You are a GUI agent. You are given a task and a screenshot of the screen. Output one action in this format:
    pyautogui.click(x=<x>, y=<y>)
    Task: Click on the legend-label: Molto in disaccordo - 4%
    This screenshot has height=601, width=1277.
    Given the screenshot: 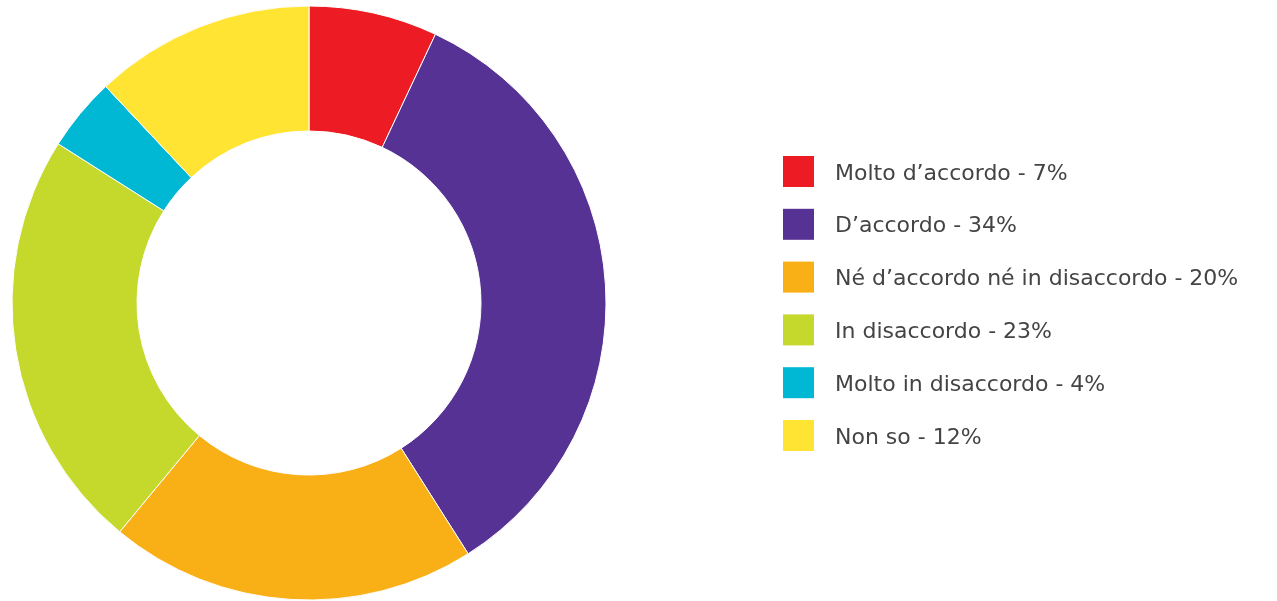 What is the action you would take?
    pyautogui.click(x=970, y=383)
    